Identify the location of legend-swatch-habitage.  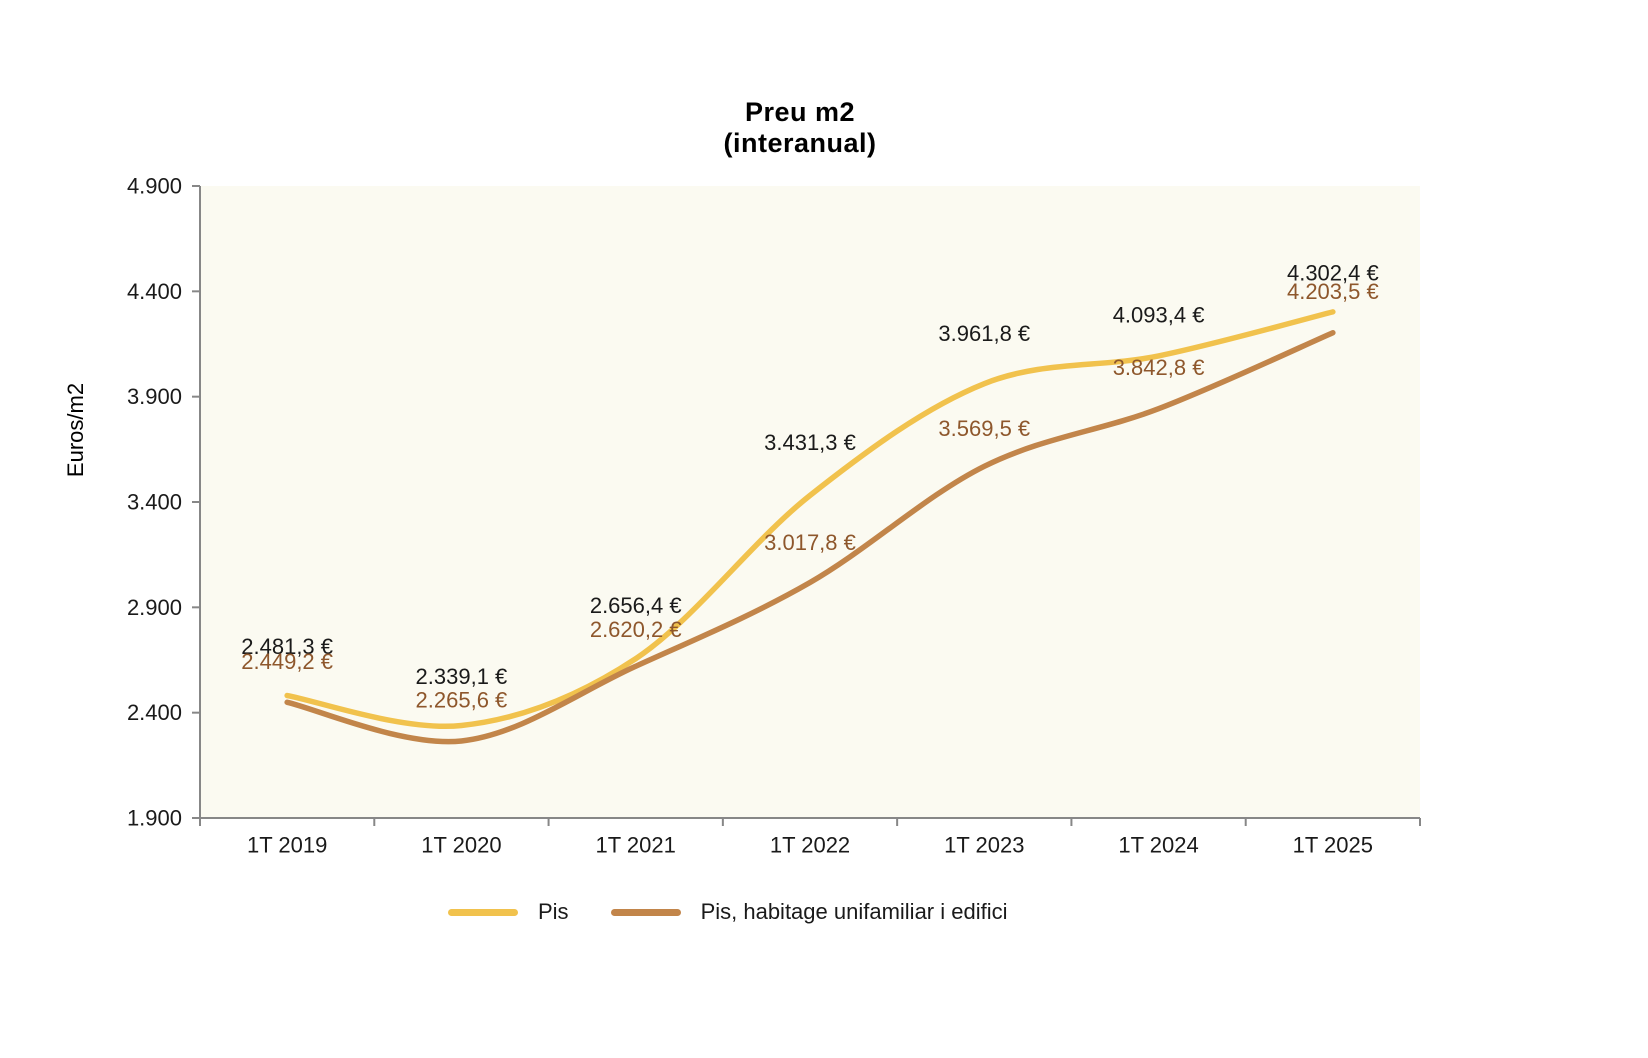
(645, 912).